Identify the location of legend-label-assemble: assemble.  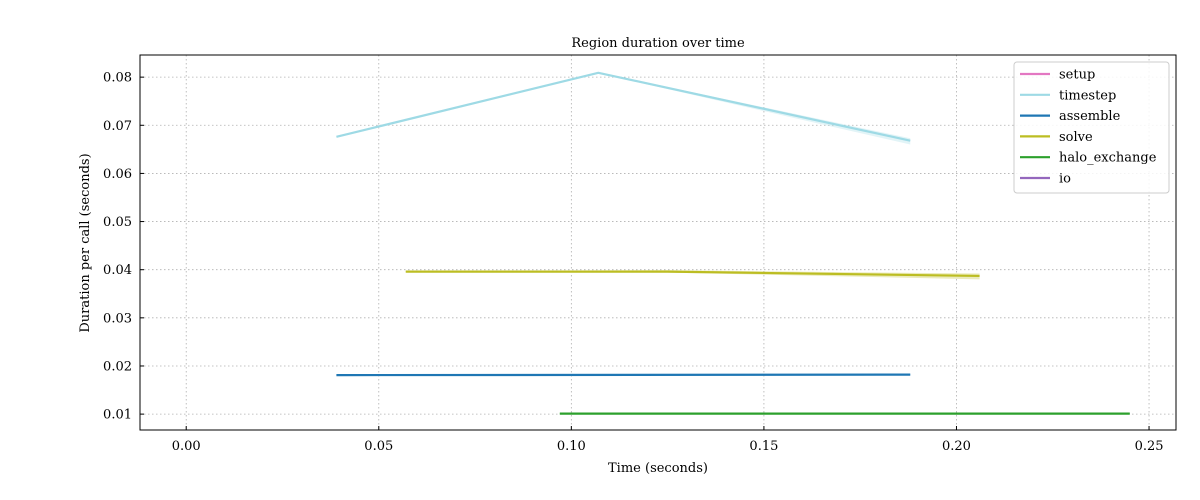
(1090, 116).